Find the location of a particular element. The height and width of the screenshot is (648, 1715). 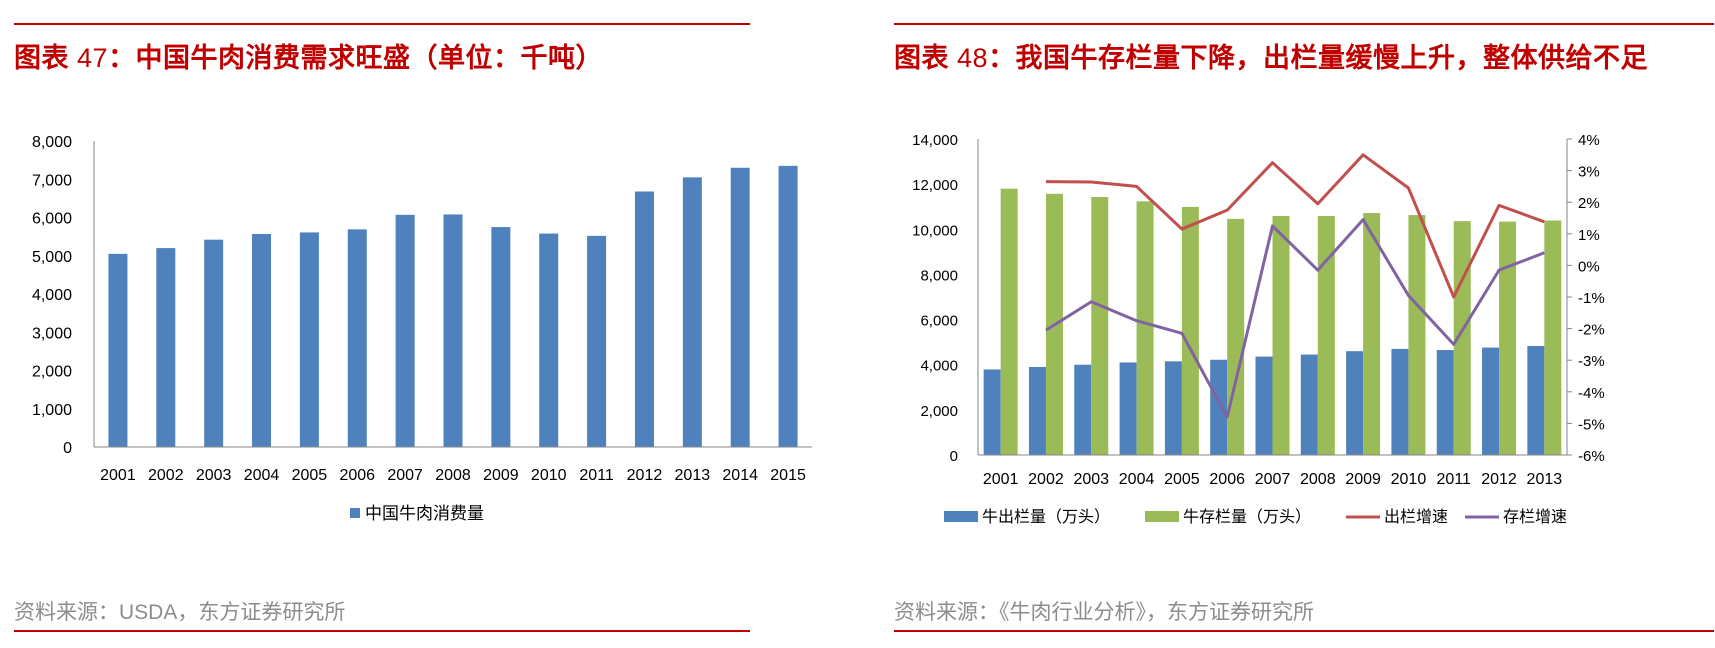

x-tick-label: 2011 is located at coordinates (596, 475).